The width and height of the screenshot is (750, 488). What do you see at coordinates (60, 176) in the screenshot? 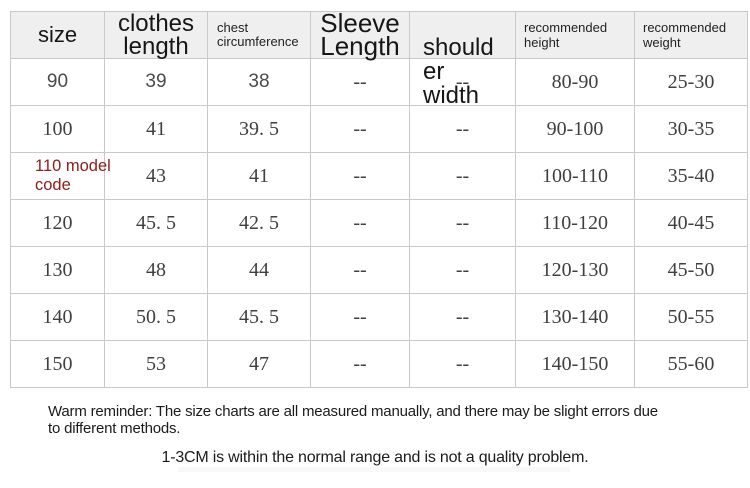
I see `size-cell-model-code: 110 model code` at bounding box center [60, 176].